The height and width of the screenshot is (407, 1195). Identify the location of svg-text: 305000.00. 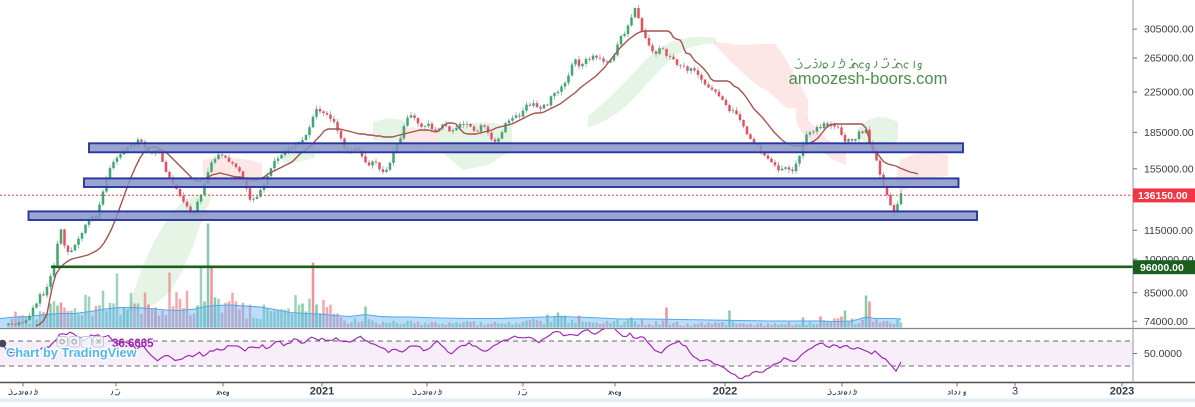
(1169, 30).